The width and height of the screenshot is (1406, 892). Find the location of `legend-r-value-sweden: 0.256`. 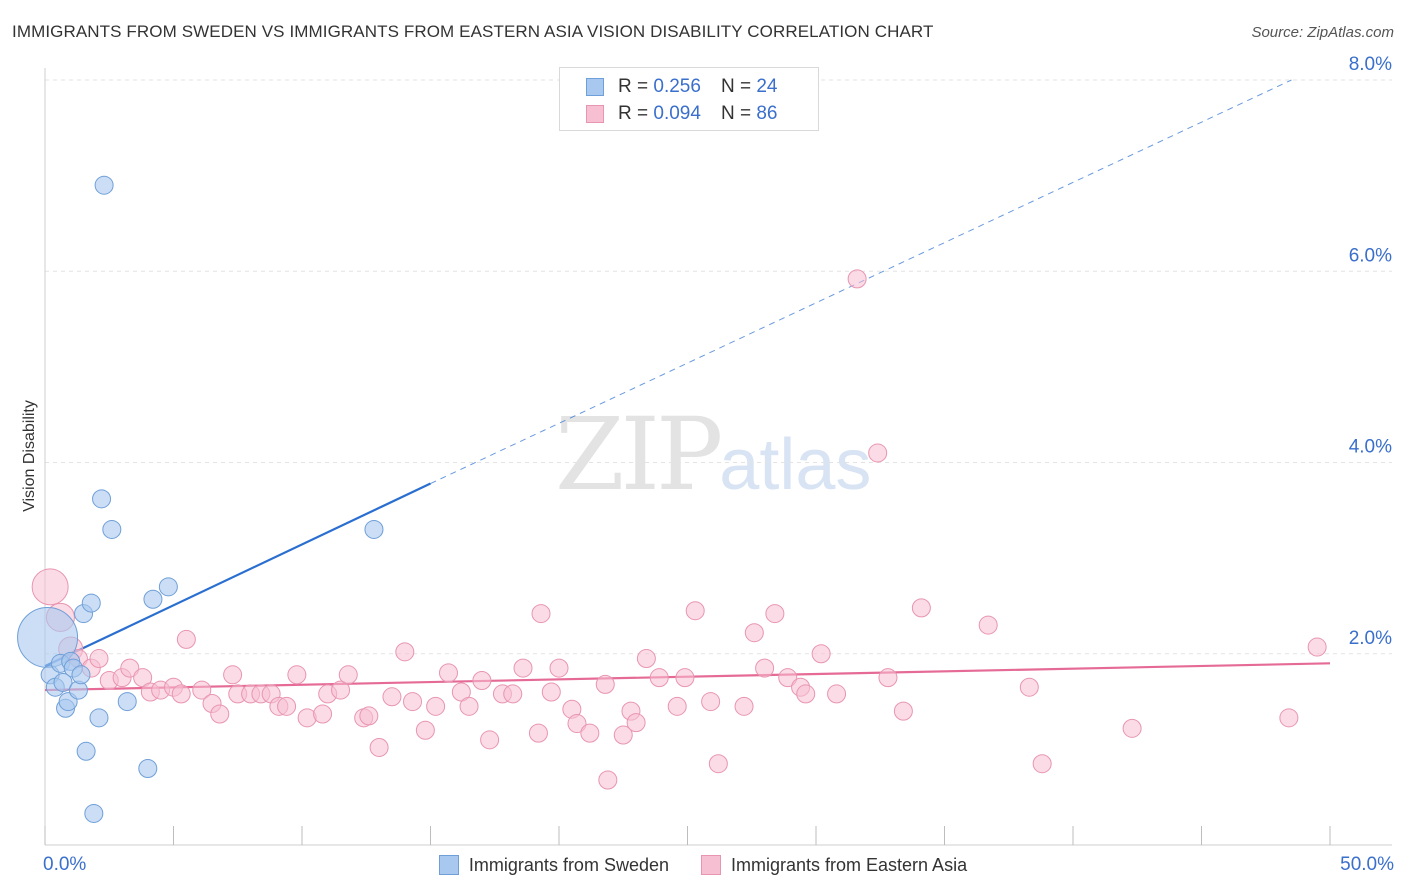

legend-r-value-sweden: 0.256 is located at coordinates (677, 86).